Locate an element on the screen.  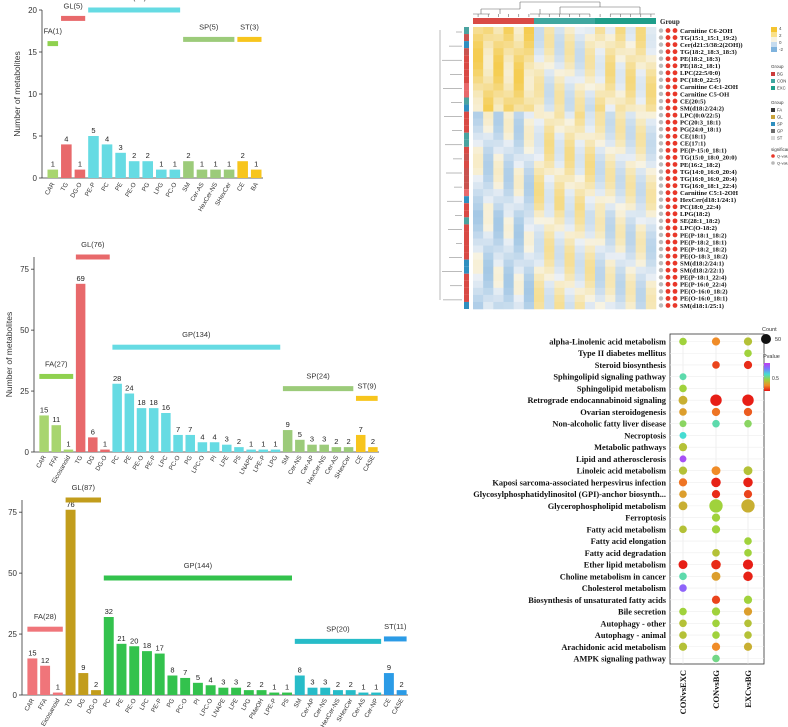
y-tick-label: 25 is located at coordinates (12, 634).